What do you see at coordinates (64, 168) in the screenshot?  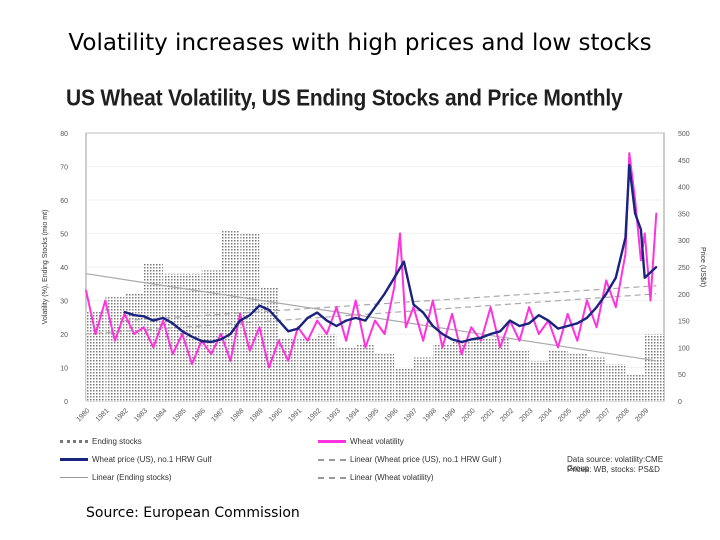 I see `y-tick-left: 70` at bounding box center [64, 168].